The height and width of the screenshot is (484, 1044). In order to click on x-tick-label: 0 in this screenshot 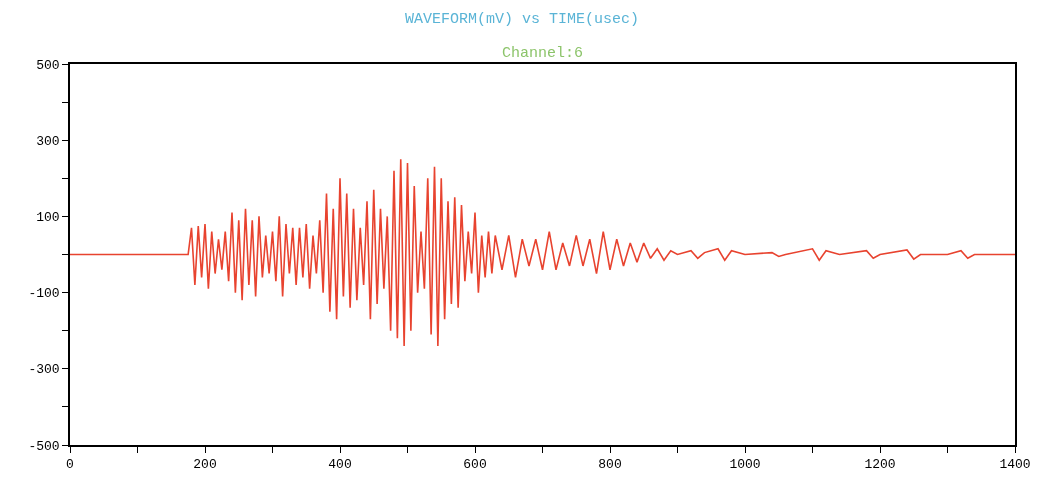, I will do `click(70, 465)`.